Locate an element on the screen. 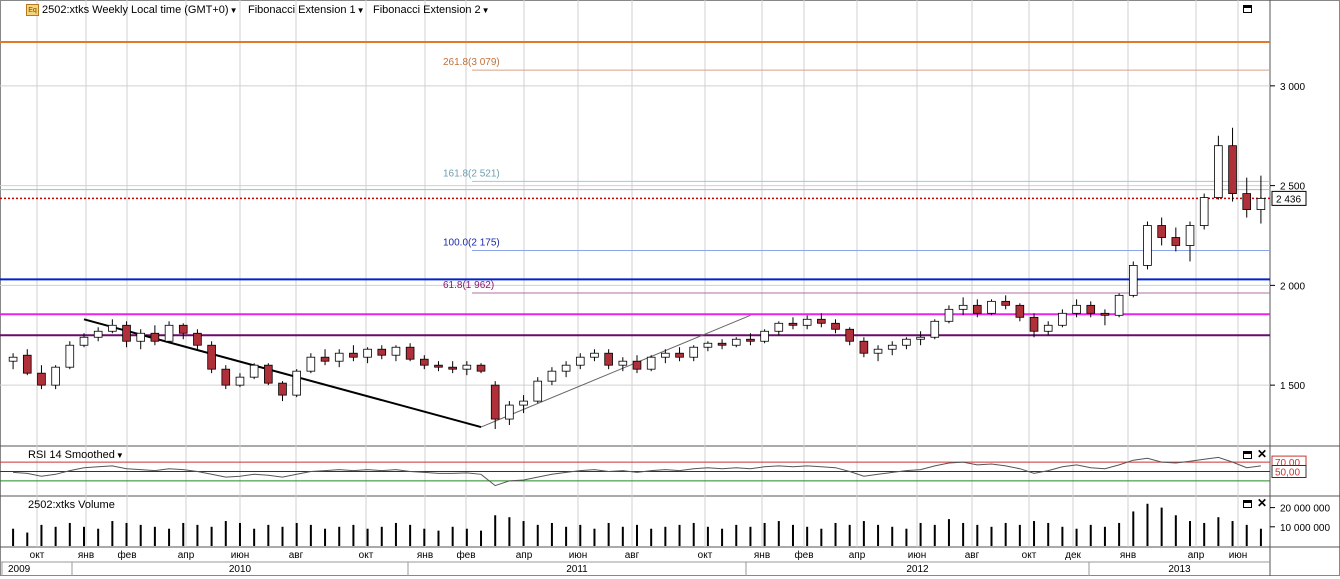 The image size is (1340, 579). rsi-level-tag is located at coordinates (1289, 471).